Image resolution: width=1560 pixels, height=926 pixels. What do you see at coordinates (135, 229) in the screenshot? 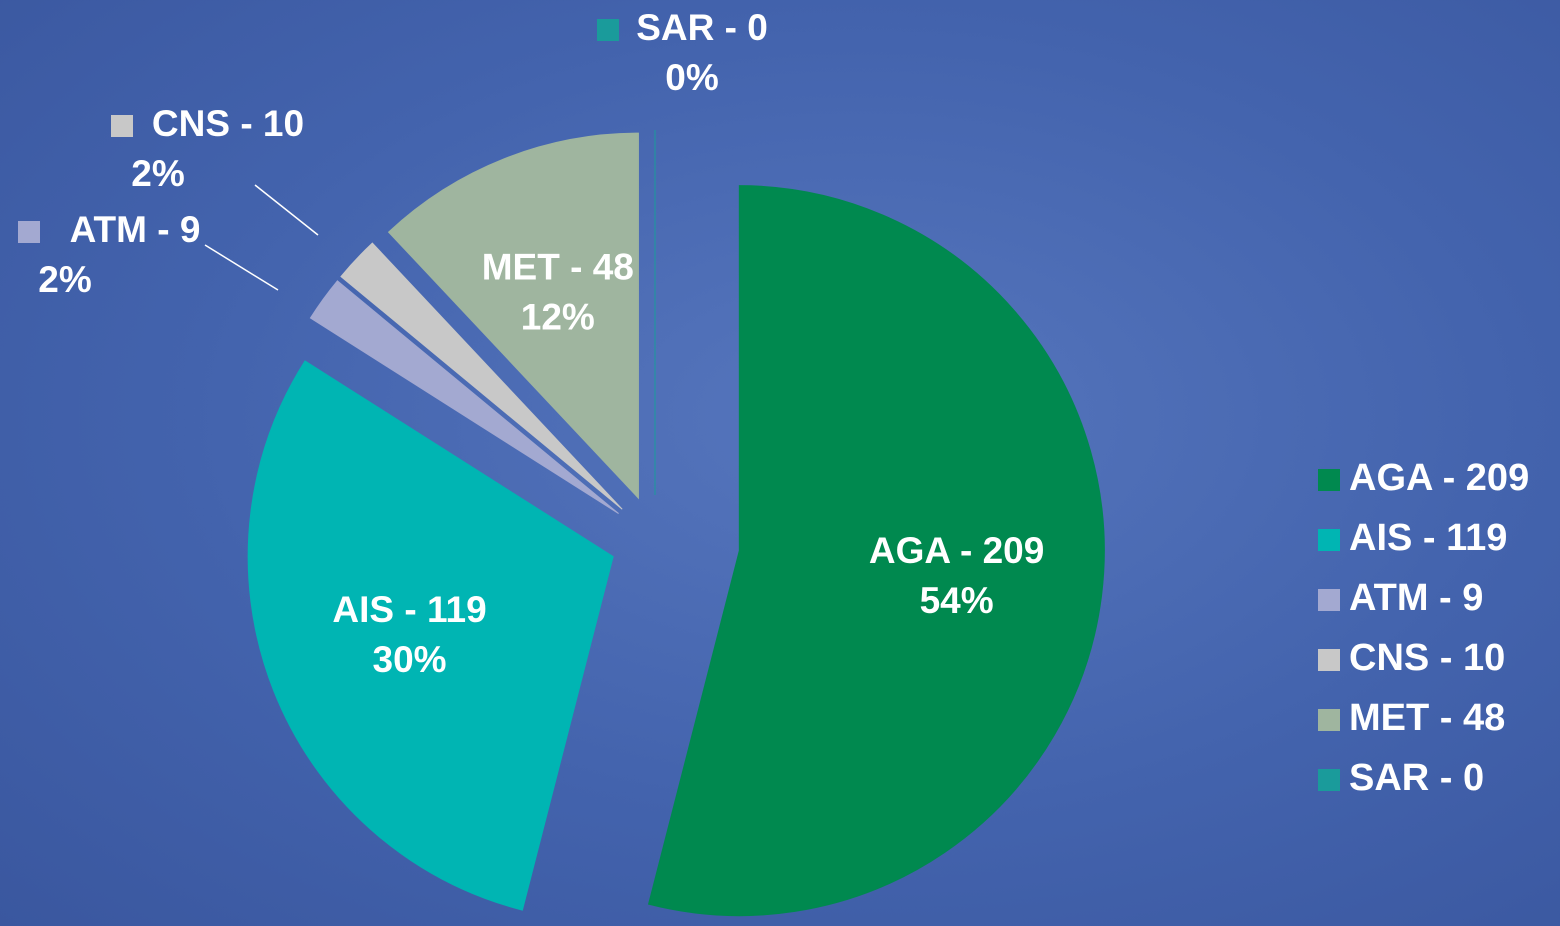
I see `slice-label: ATM - 9` at bounding box center [135, 229].